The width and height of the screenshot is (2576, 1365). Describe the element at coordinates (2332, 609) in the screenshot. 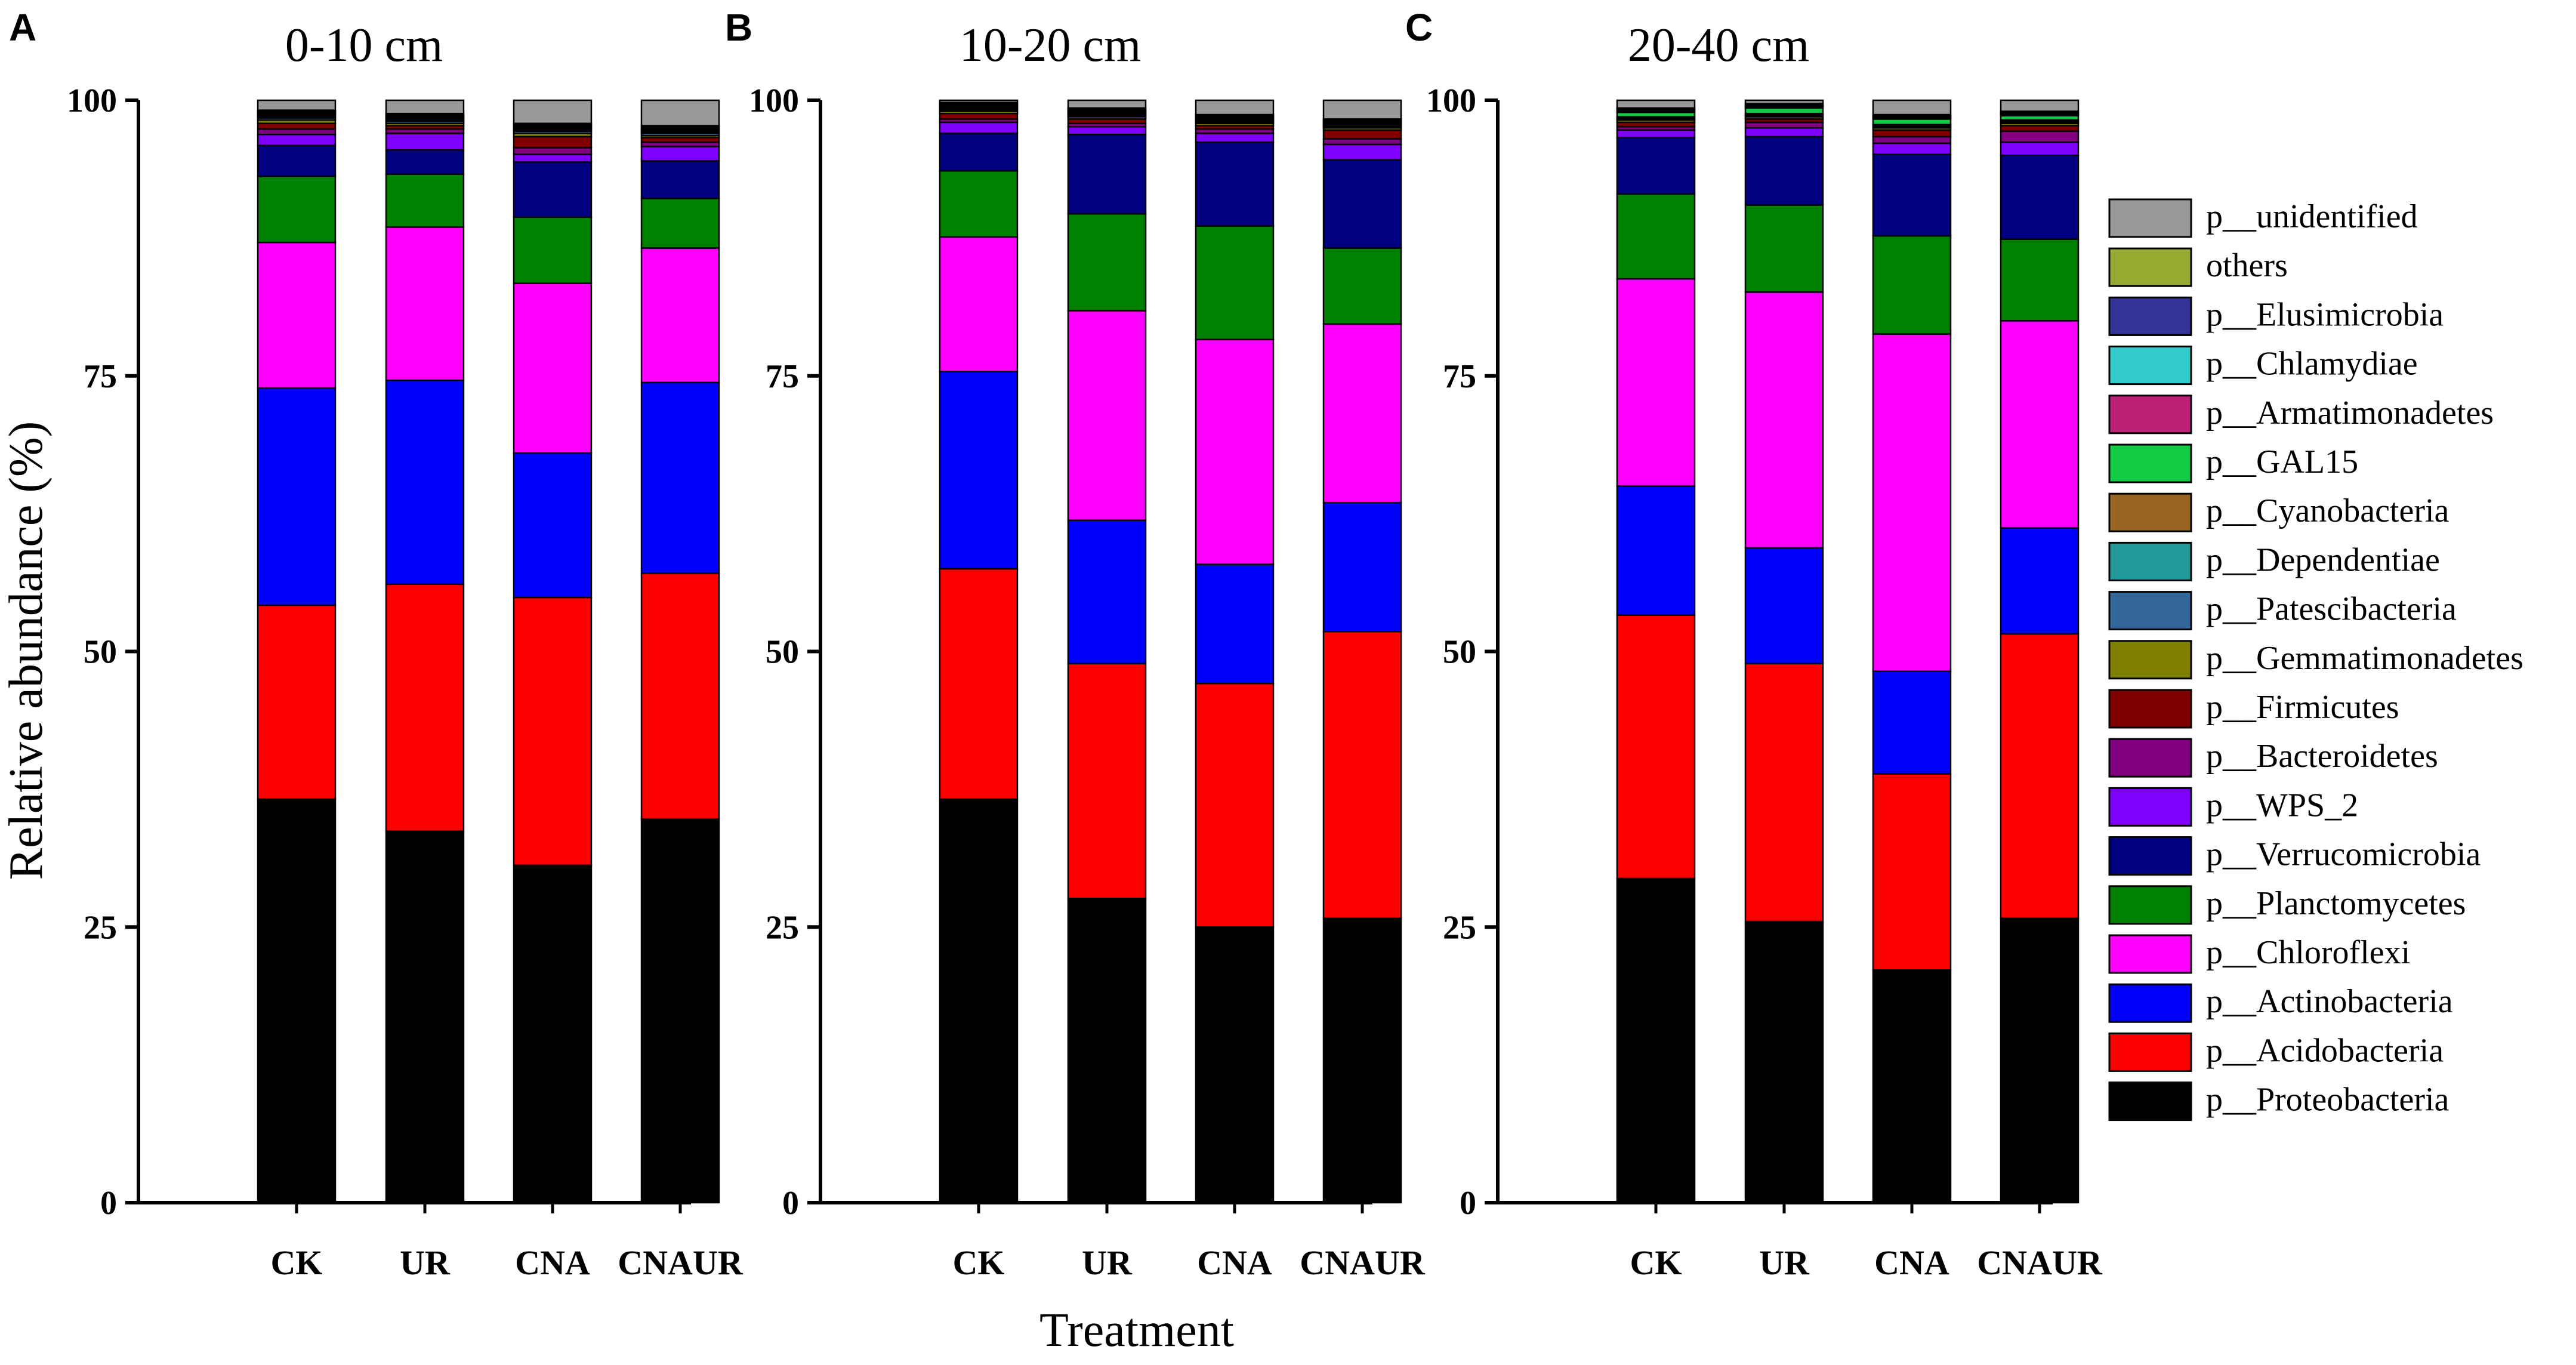

I see `legend-label: p__Patescibacteria` at that location.